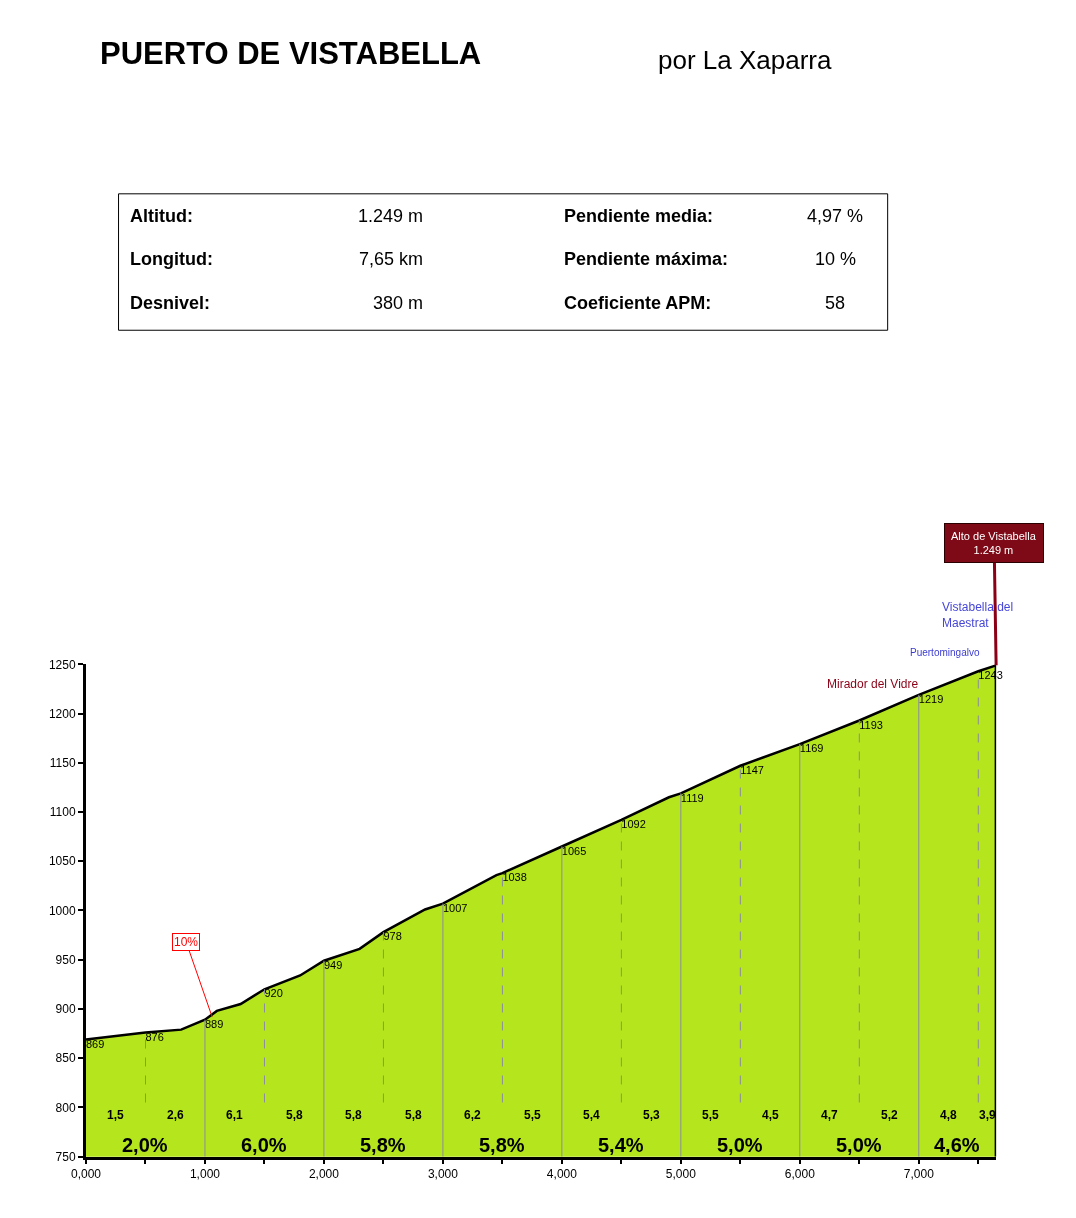 The image size is (1076, 1218). I want to click on y-tick-label: 800, so click(65, 1107).